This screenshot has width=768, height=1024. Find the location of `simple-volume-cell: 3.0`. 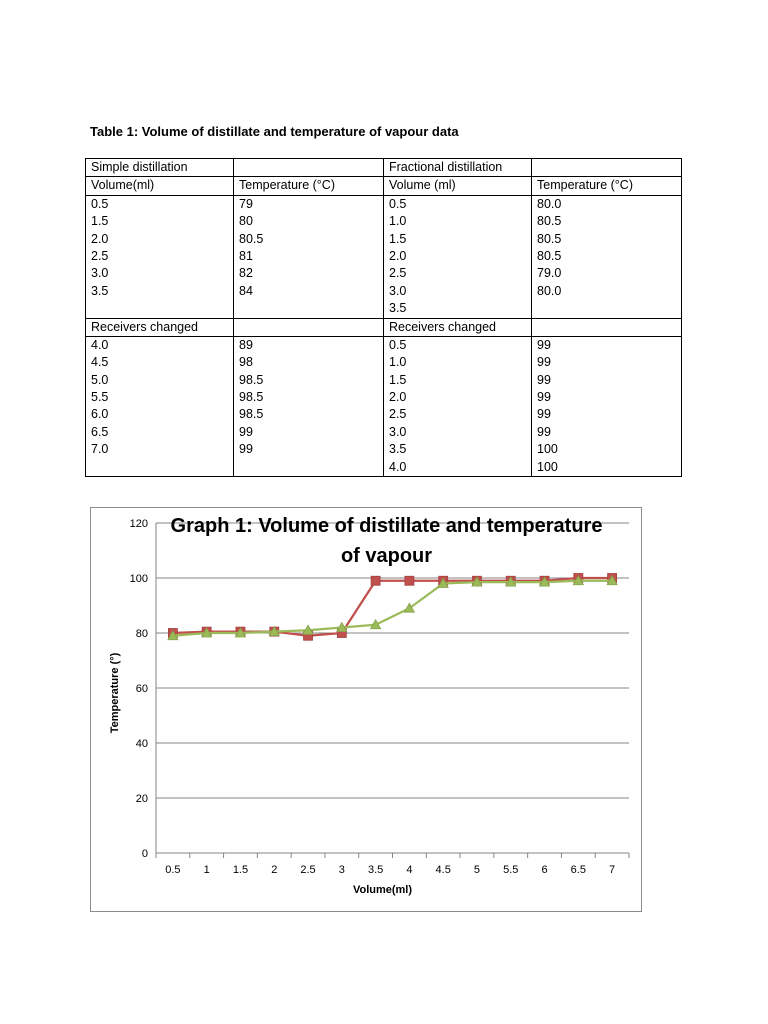

simple-volume-cell: 3.0 is located at coordinates (159, 274).